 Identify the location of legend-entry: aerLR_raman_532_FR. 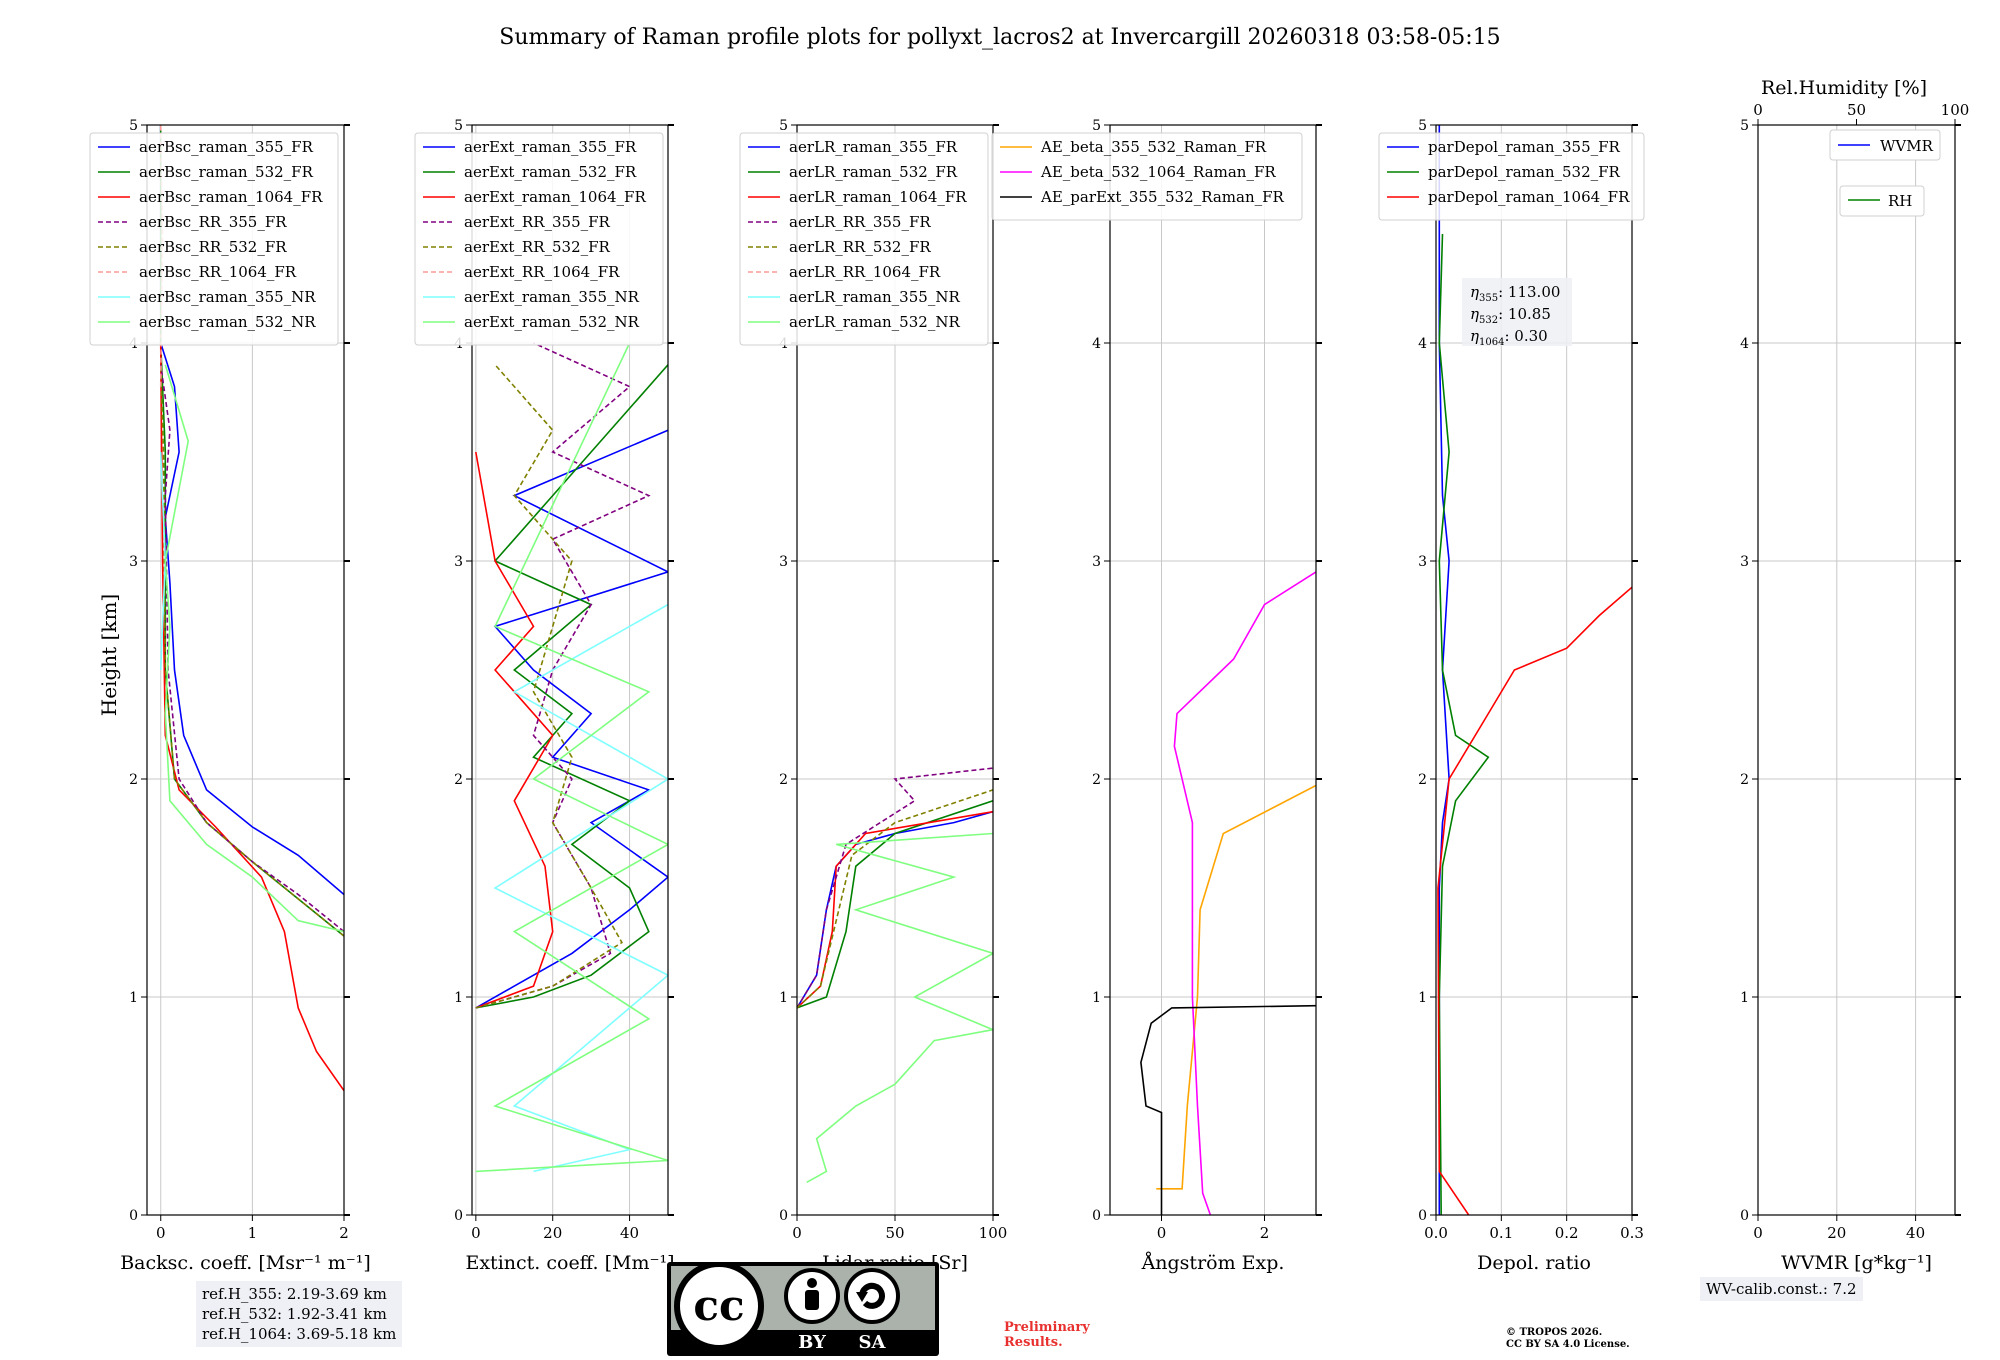
(873, 172).